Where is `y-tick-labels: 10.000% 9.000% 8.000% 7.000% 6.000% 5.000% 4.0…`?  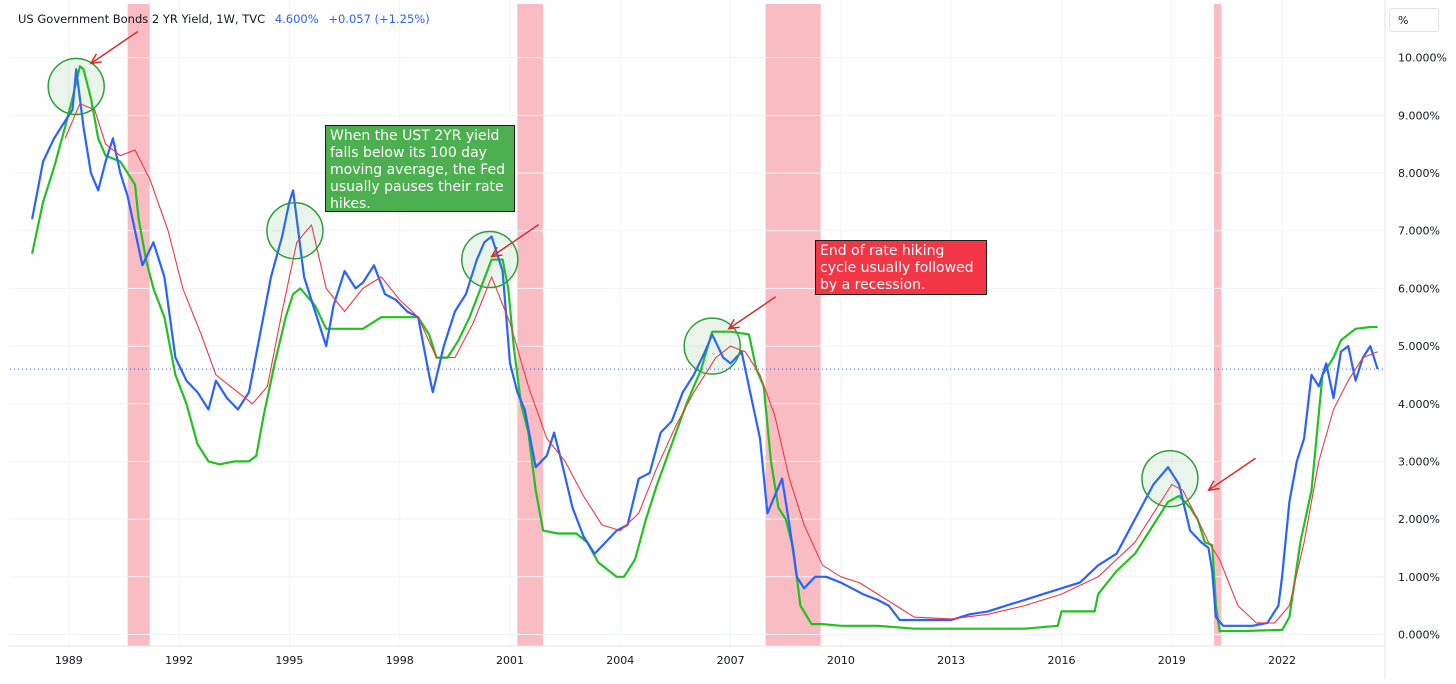
y-tick-labels: 10.000% 9.000% 8.000% 7.000% 6.000% 5.000% 4.0… is located at coordinates (1422, 347).